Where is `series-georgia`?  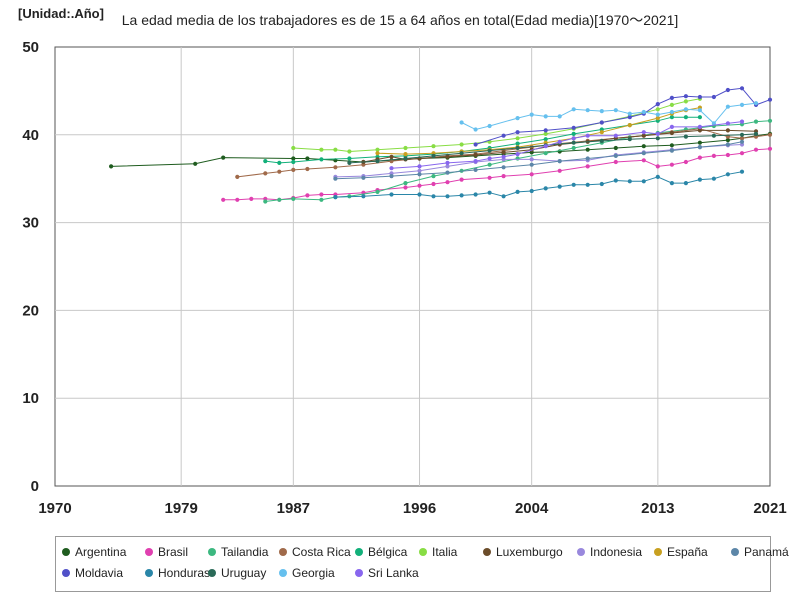 series-georgia is located at coordinates (609, 116).